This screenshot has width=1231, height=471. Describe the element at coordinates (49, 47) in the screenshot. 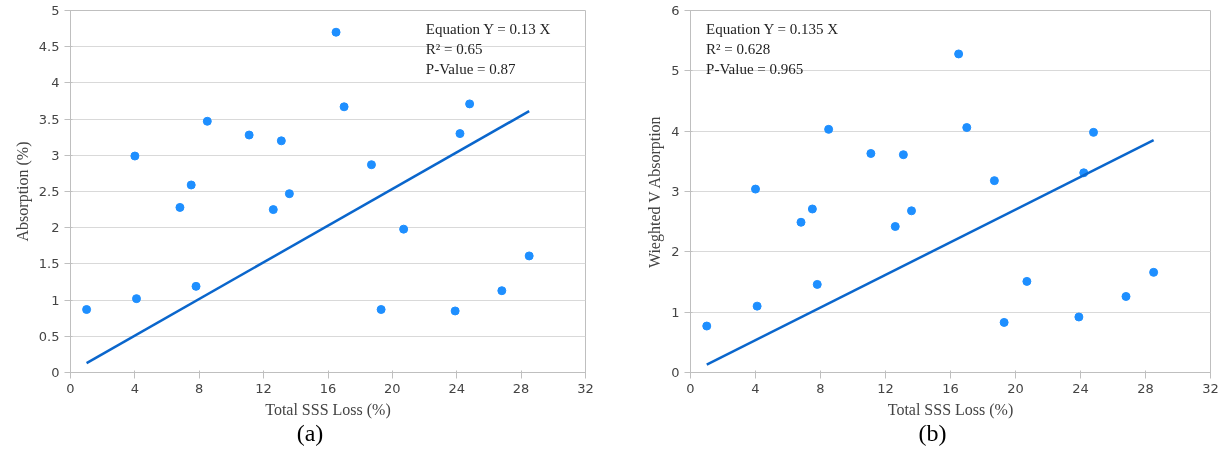

I see `y-tick-label: 4.5` at that location.